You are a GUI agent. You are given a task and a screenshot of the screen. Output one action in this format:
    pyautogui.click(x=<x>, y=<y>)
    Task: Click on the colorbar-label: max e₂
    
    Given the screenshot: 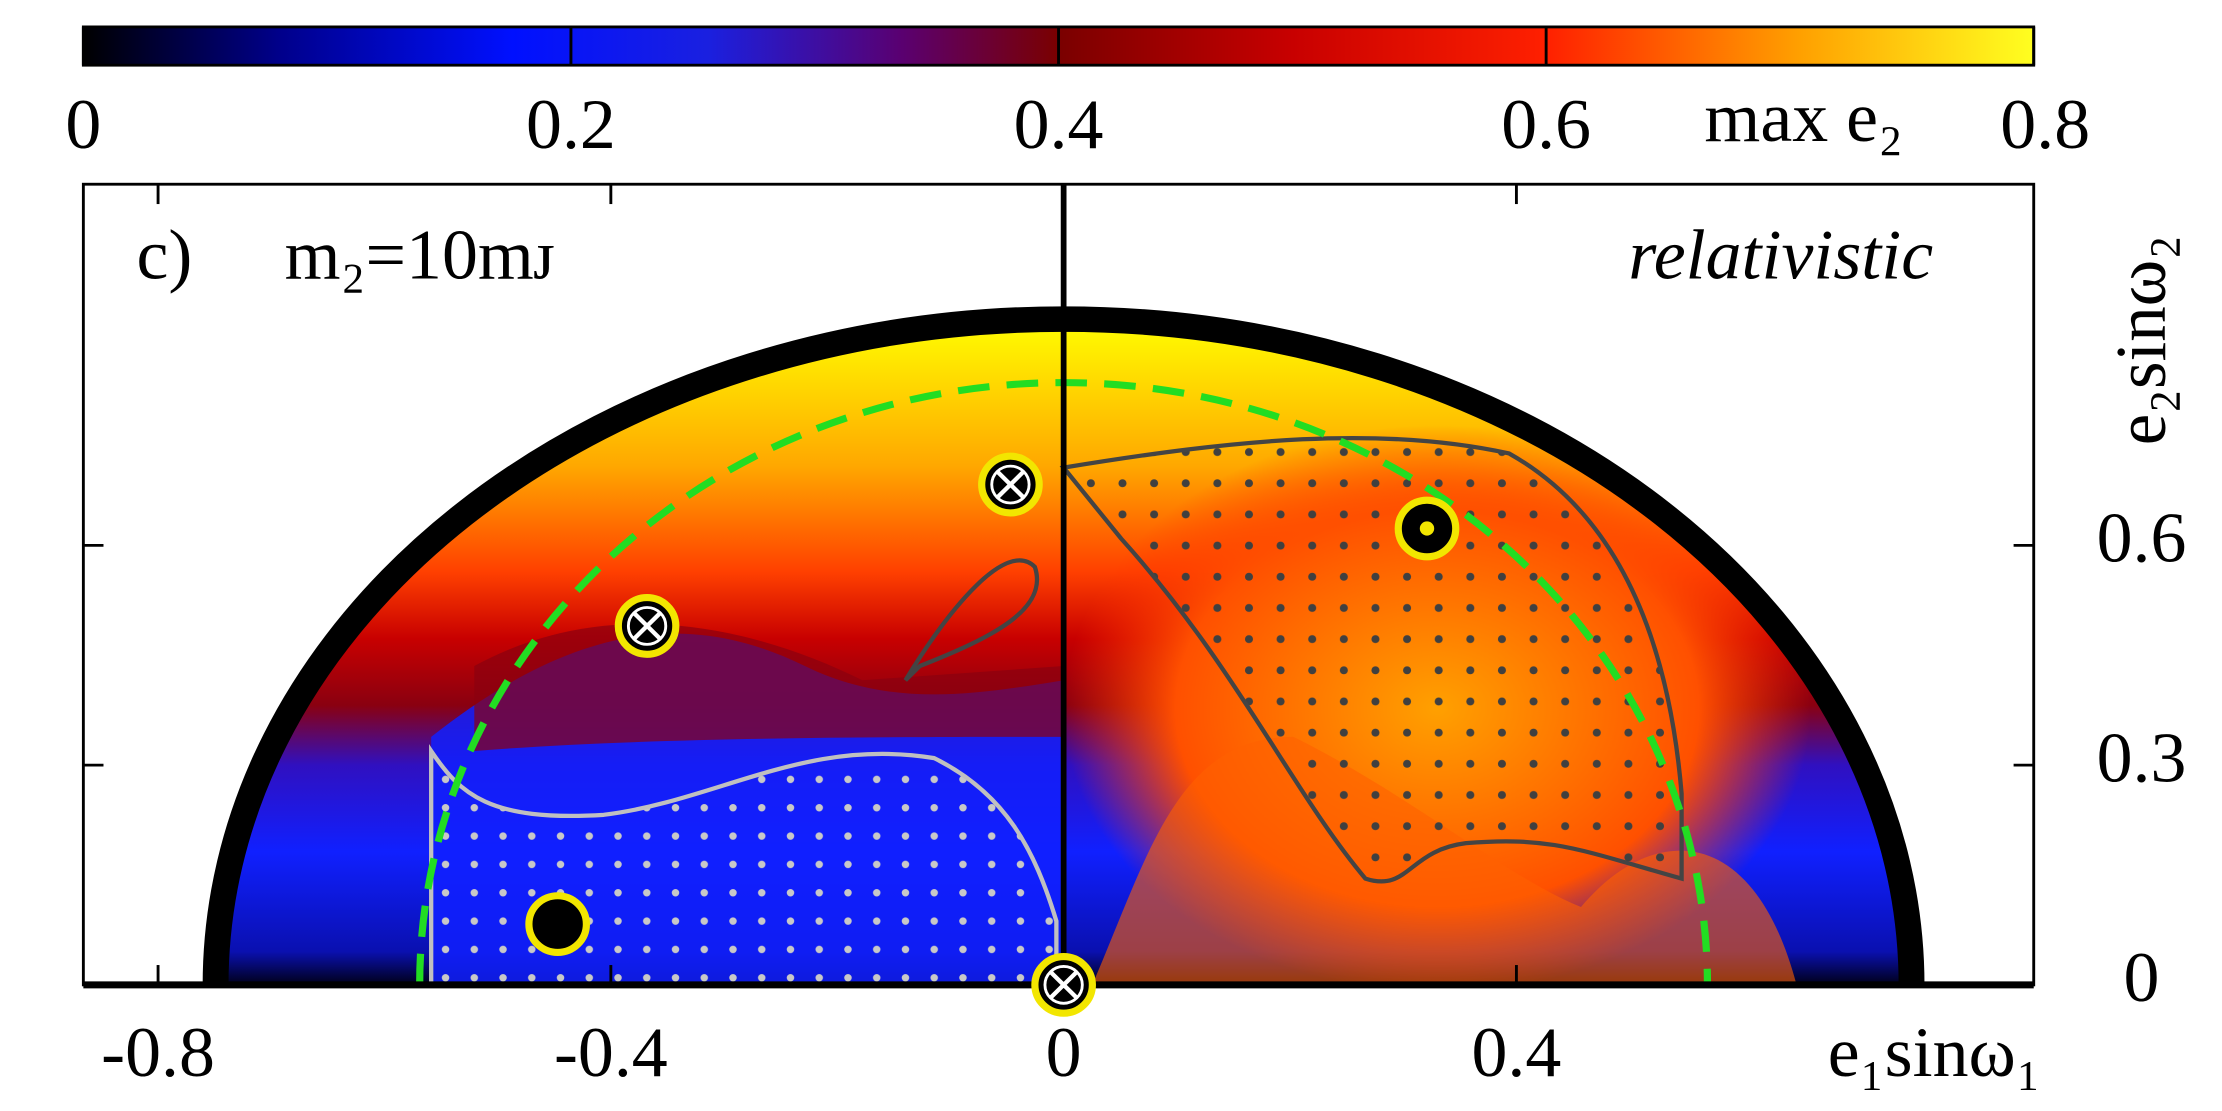 What is the action you would take?
    pyautogui.click(x=1803, y=117)
    